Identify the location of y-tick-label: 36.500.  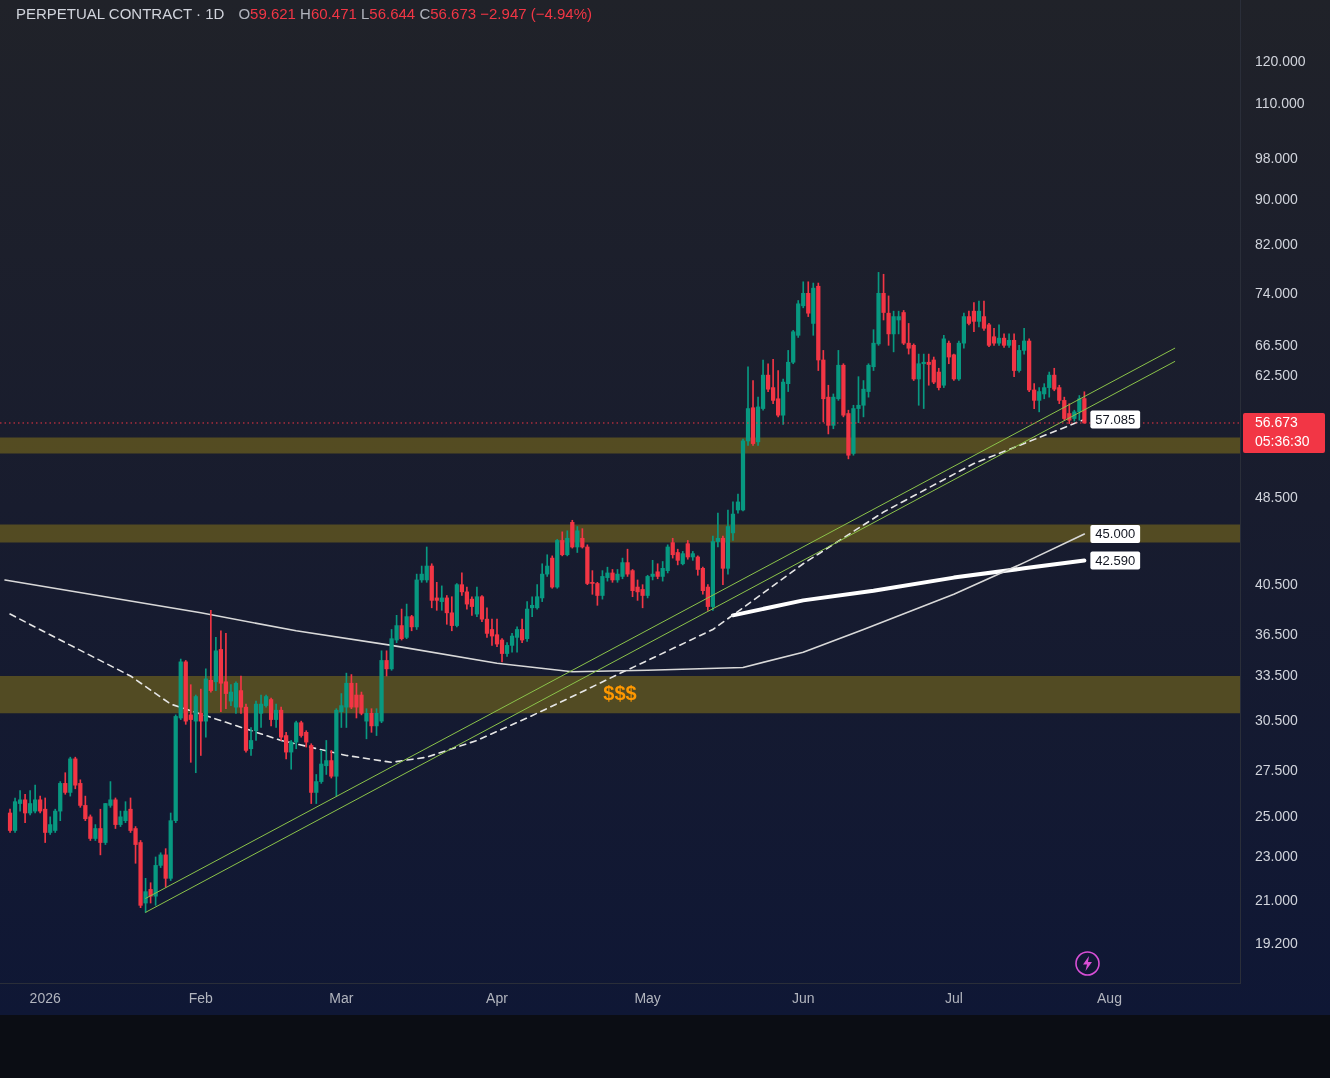
(1277, 633).